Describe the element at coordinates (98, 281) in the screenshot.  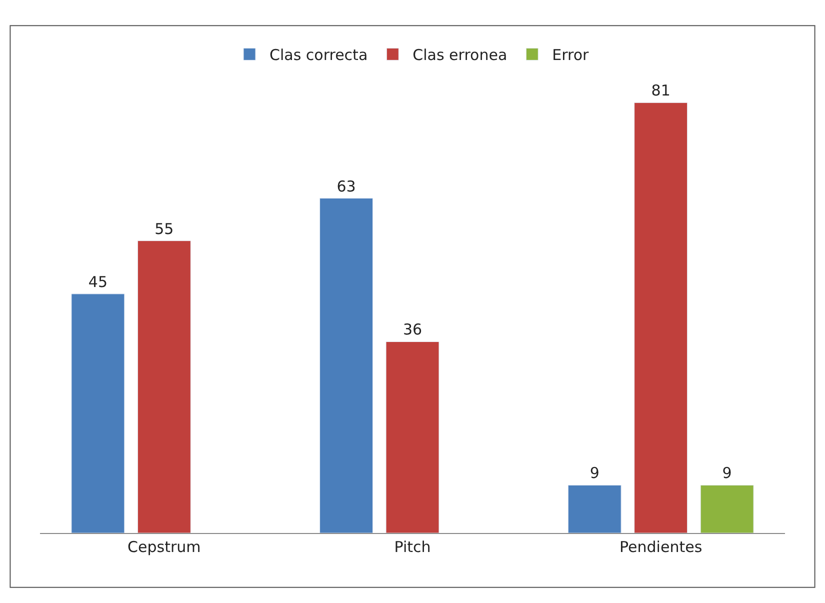
I see `data-label: 45` at that location.